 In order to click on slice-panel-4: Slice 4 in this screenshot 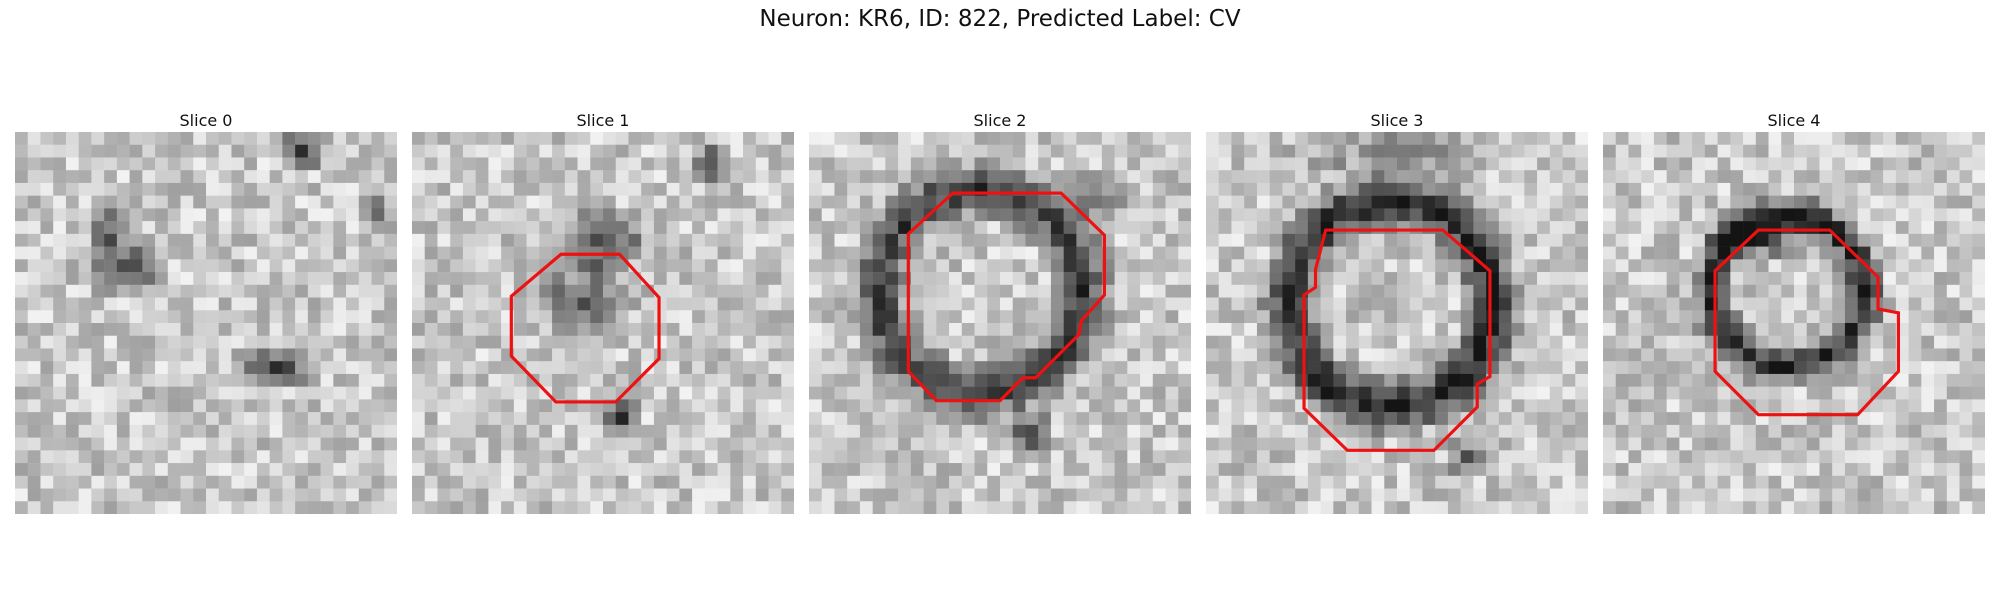, I will do `click(1794, 312)`.